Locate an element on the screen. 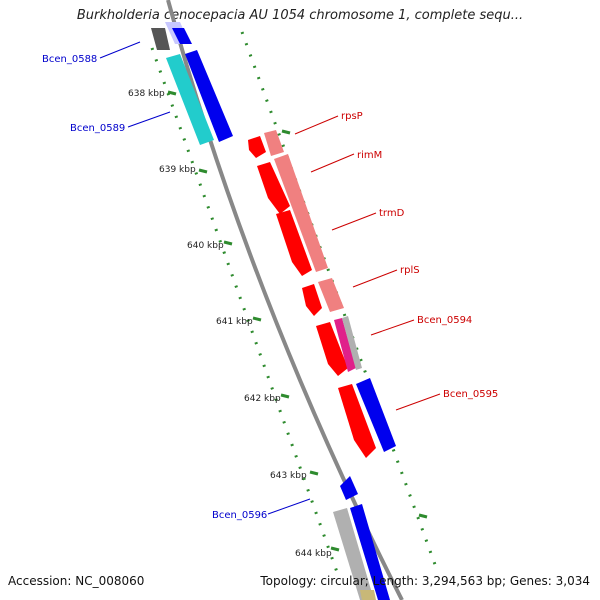 The width and height of the screenshot is (600, 600). kbp-label-638: 638 kbp is located at coordinates (146, 94).